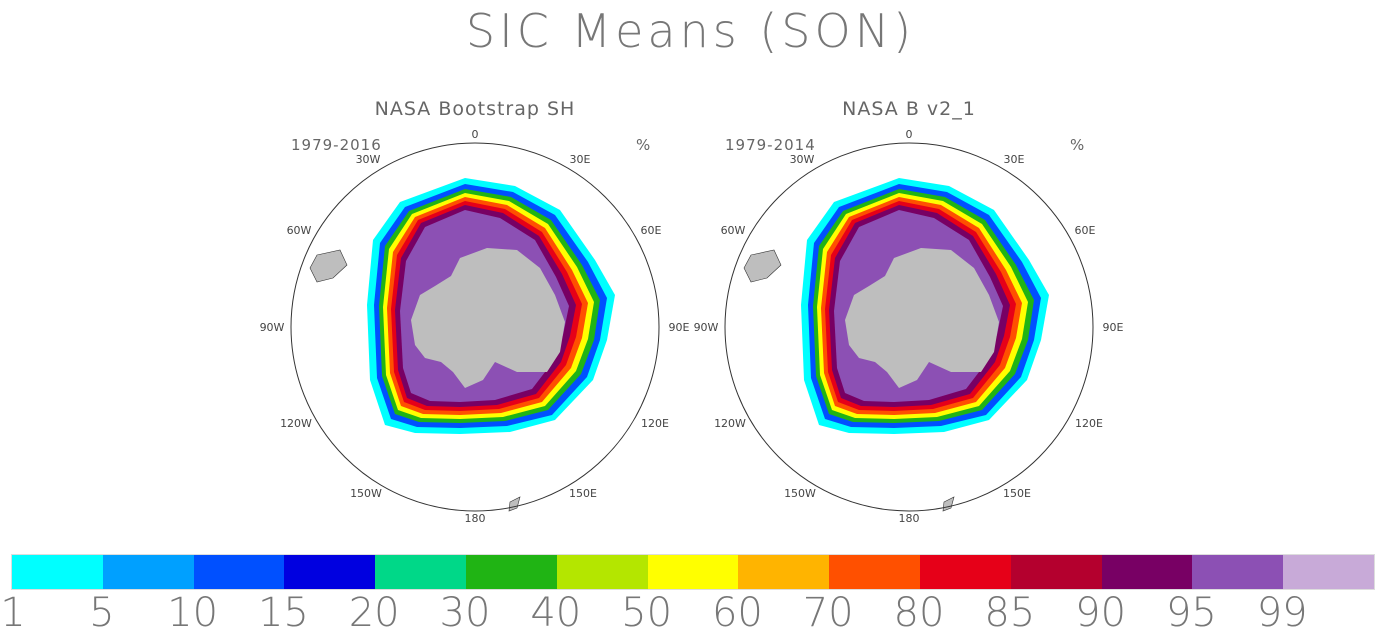 Image resolution: width=1381 pixels, height=636 pixels. What do you see at coordinates (909, 109) in the screenshot?
I see `panel-title: NASA B v2_1` at bounding box center [909, 109].